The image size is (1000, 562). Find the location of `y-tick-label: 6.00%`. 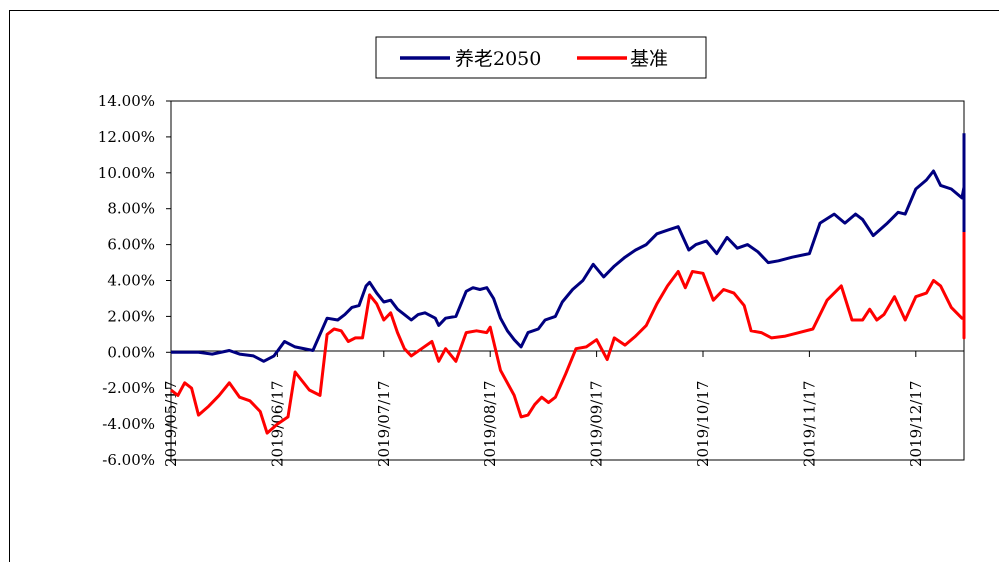

y-tick-label: 6.00% is located at coordinates (131, 245).